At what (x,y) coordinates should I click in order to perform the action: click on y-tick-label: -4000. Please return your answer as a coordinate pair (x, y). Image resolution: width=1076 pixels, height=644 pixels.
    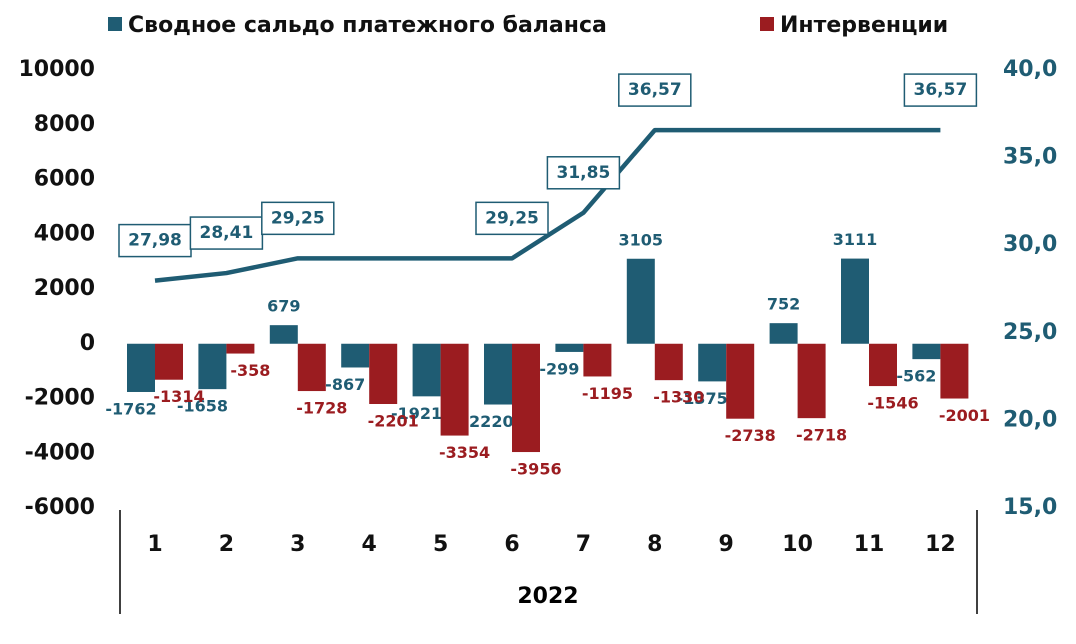
    Looking at the image, I should click on (60, 452).